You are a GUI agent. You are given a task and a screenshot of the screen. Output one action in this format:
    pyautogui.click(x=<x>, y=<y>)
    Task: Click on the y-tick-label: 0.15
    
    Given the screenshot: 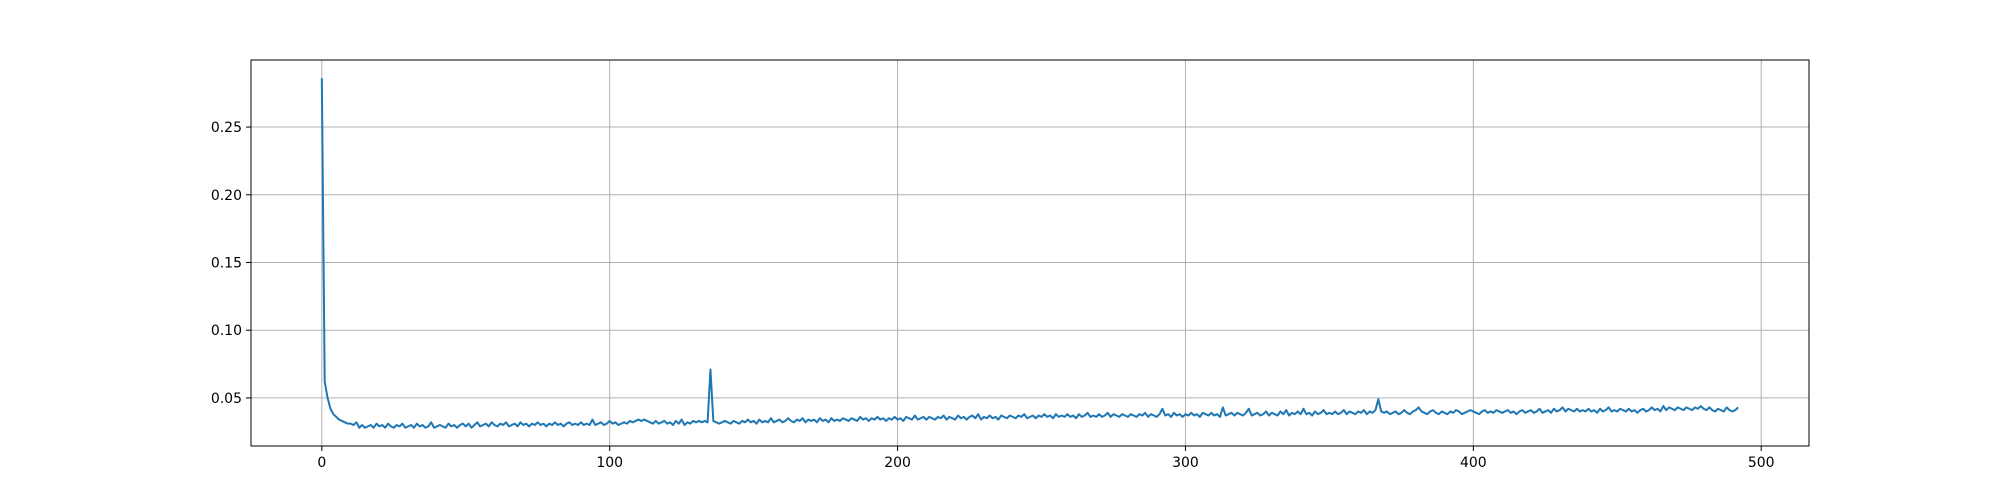 What is the action you would take?
    pyautogui.click(x=226, y=263)
    